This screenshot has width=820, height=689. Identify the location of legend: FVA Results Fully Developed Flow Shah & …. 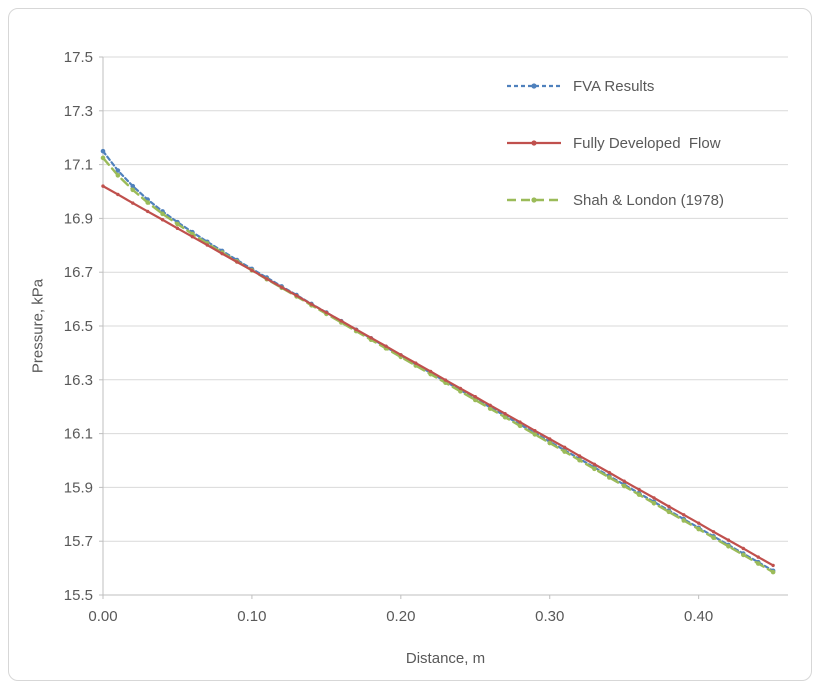
(614, 143).